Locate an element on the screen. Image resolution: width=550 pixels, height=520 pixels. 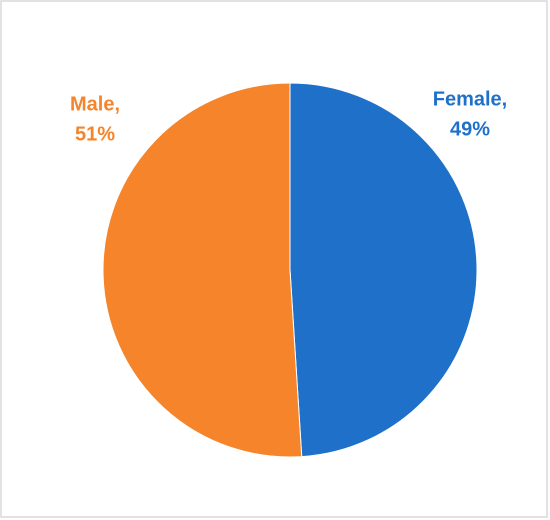
slice-category-label: Male, is located at coordinates (95, 104).